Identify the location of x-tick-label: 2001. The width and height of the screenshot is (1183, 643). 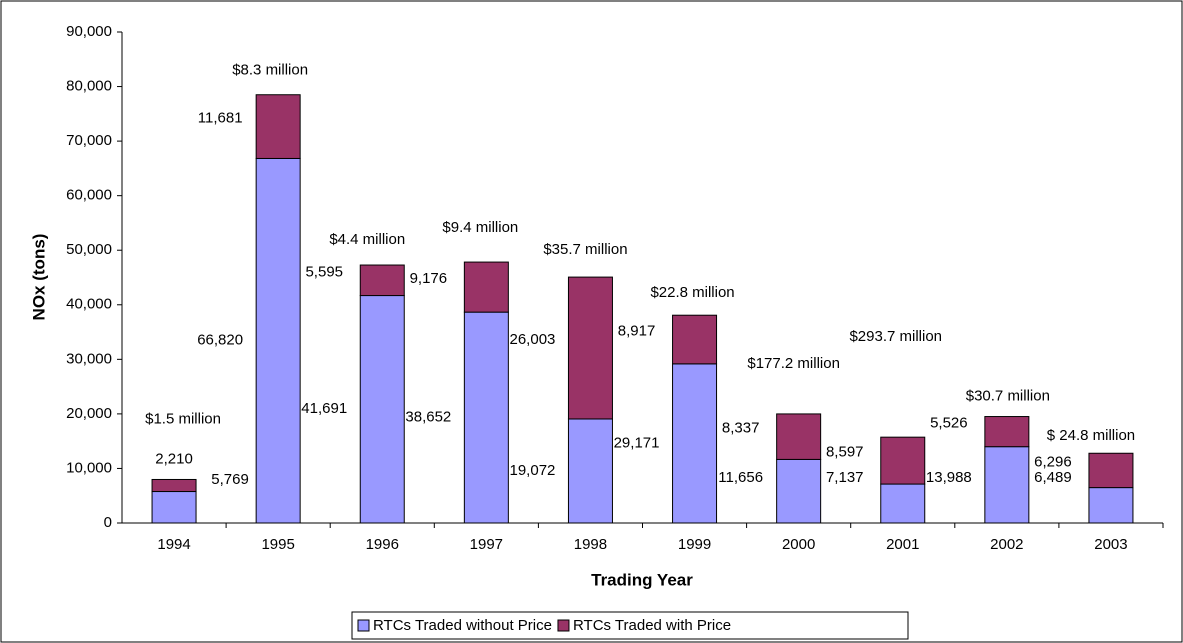
(902, 544).